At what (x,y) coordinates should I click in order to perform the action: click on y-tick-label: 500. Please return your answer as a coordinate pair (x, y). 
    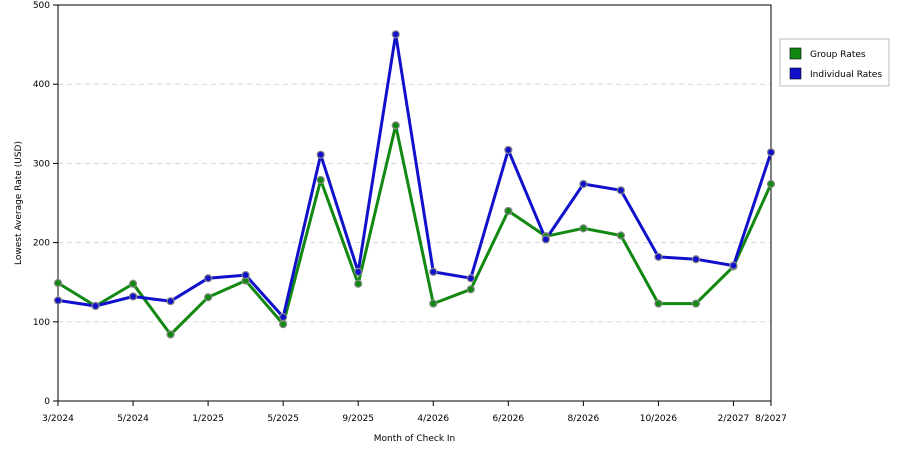
    Looking at the image, I should click on (41, 6).